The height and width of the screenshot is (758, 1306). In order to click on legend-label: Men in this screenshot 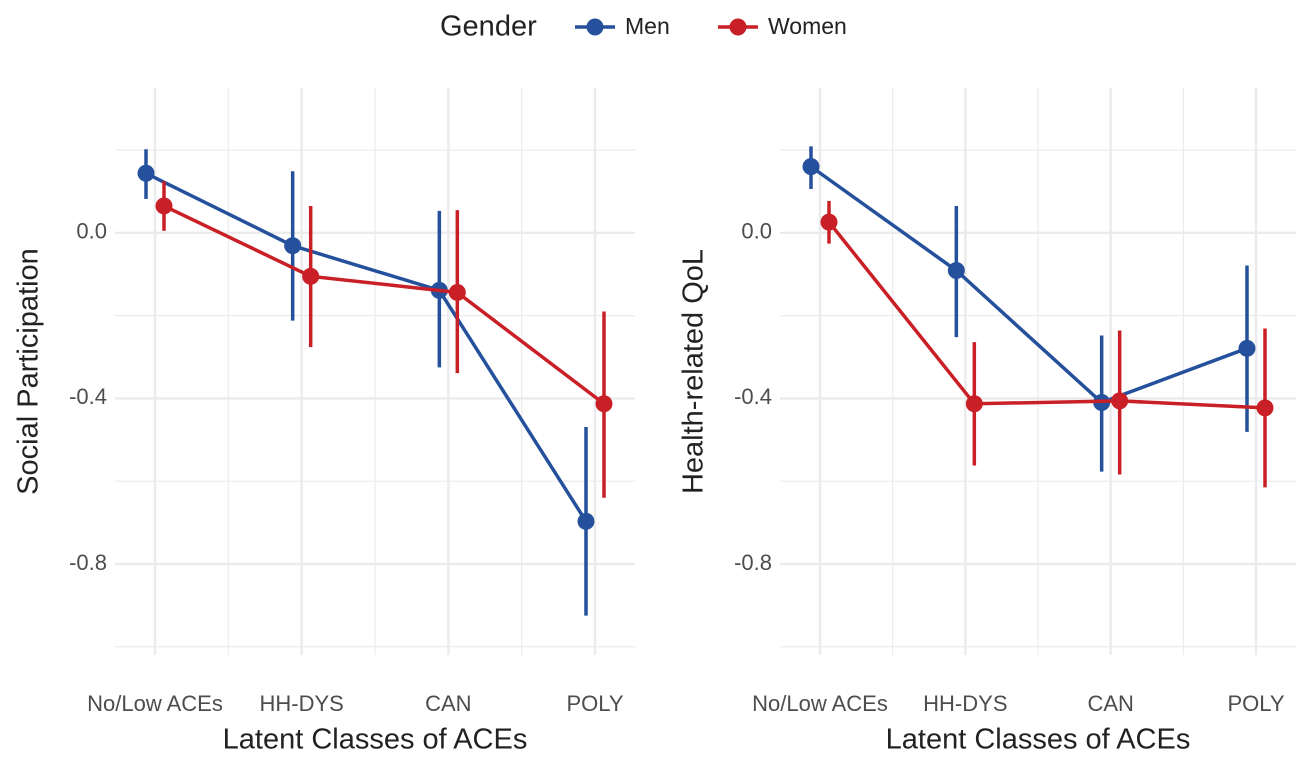, I will do `click(647, 26)`.